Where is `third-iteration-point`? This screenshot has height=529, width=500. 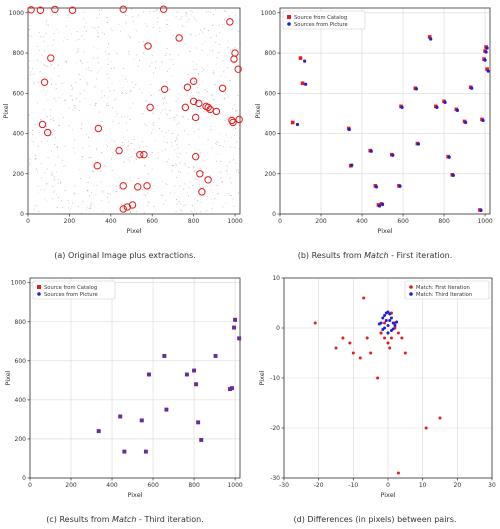
third-iteration-point is located at coordinates (379, 324).